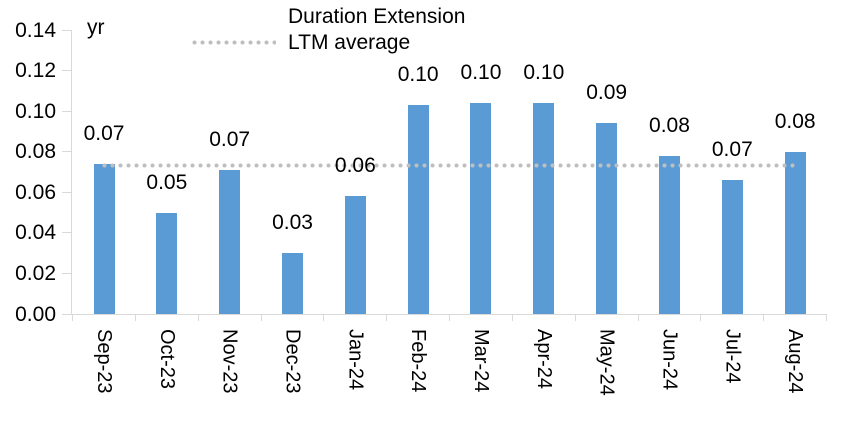  Describe the element at coordinates (35, 71) in the screenshot. I see `y-axis-tick-label: 0.12` at that location.